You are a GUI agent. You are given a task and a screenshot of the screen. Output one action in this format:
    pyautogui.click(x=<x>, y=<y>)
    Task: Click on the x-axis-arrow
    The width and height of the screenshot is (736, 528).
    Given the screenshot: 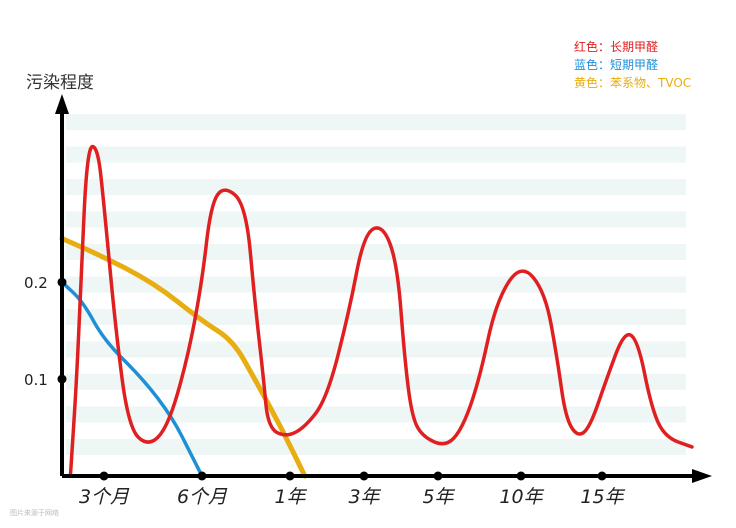 What is the action you would take?
    pyautogui.click(x=702, y=476)
    